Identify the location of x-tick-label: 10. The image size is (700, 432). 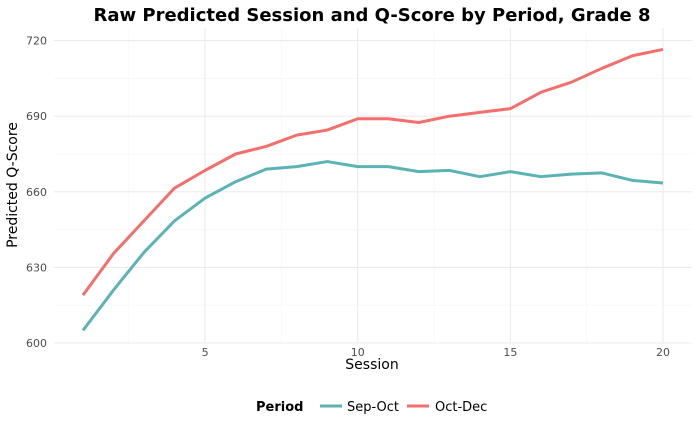
(358, 352).